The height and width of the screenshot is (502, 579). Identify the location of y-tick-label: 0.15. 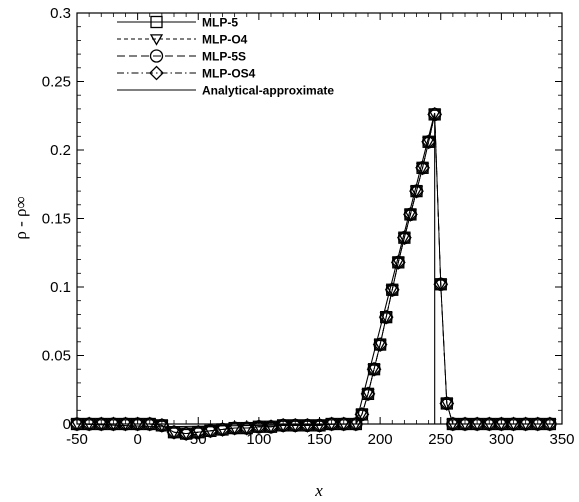
(56, 219).